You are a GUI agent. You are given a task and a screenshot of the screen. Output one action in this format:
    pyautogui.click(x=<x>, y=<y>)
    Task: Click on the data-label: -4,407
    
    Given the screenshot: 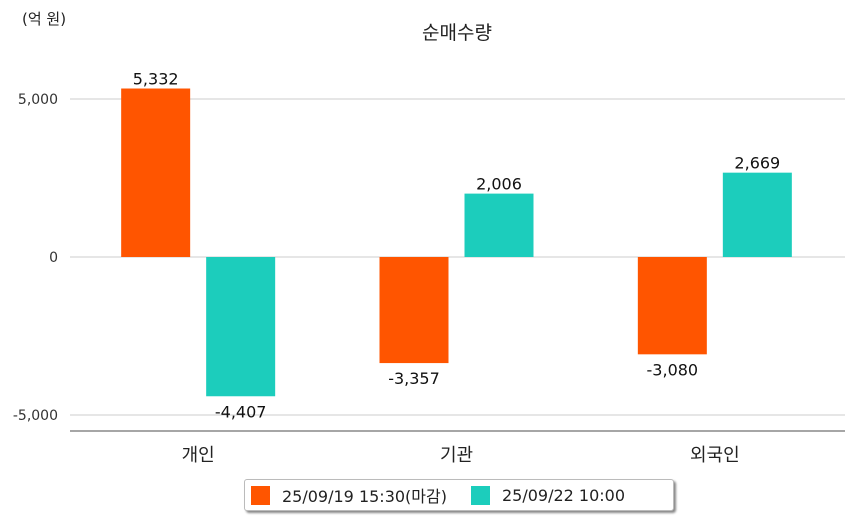 What is the action you would take?
    pyautogui.click(x=241, y=411)
    